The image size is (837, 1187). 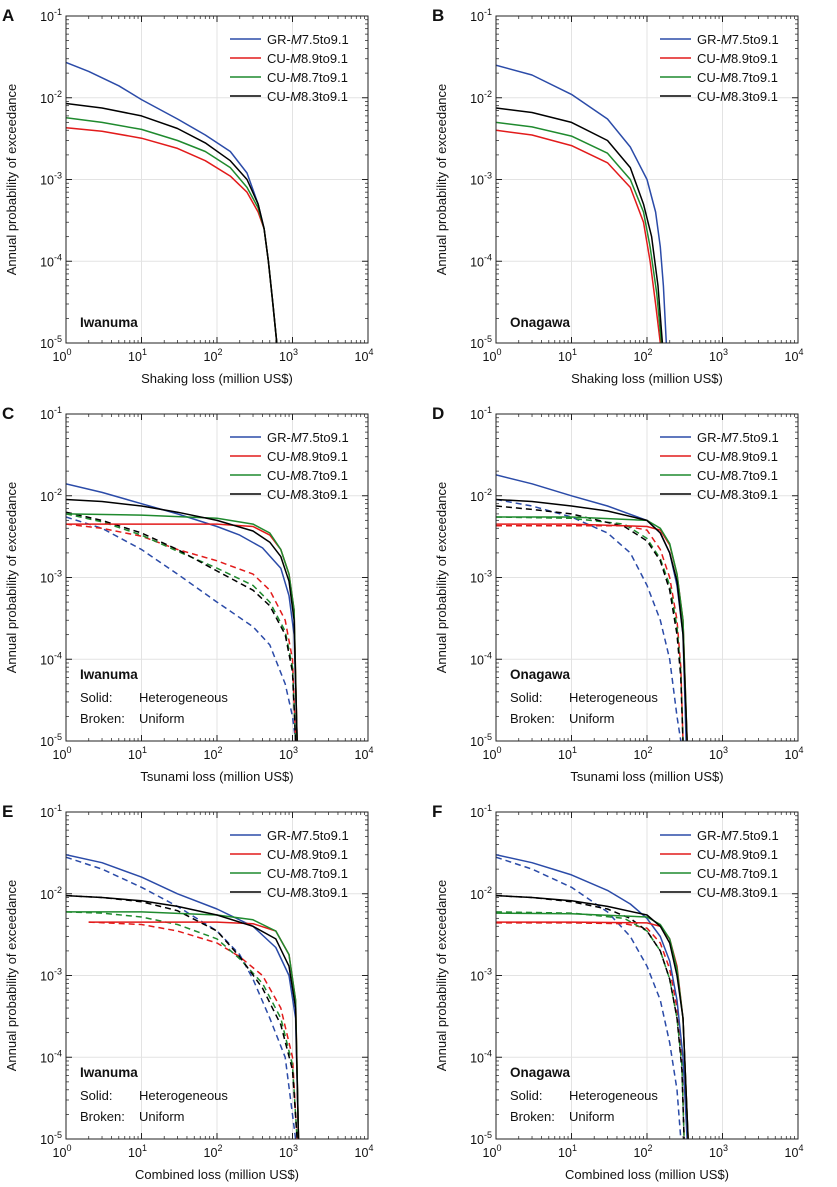 What do you see at coordinates (58, 574) in the screenshot?
I see `tick-exponent: -3` at bounding box center [58, 574].